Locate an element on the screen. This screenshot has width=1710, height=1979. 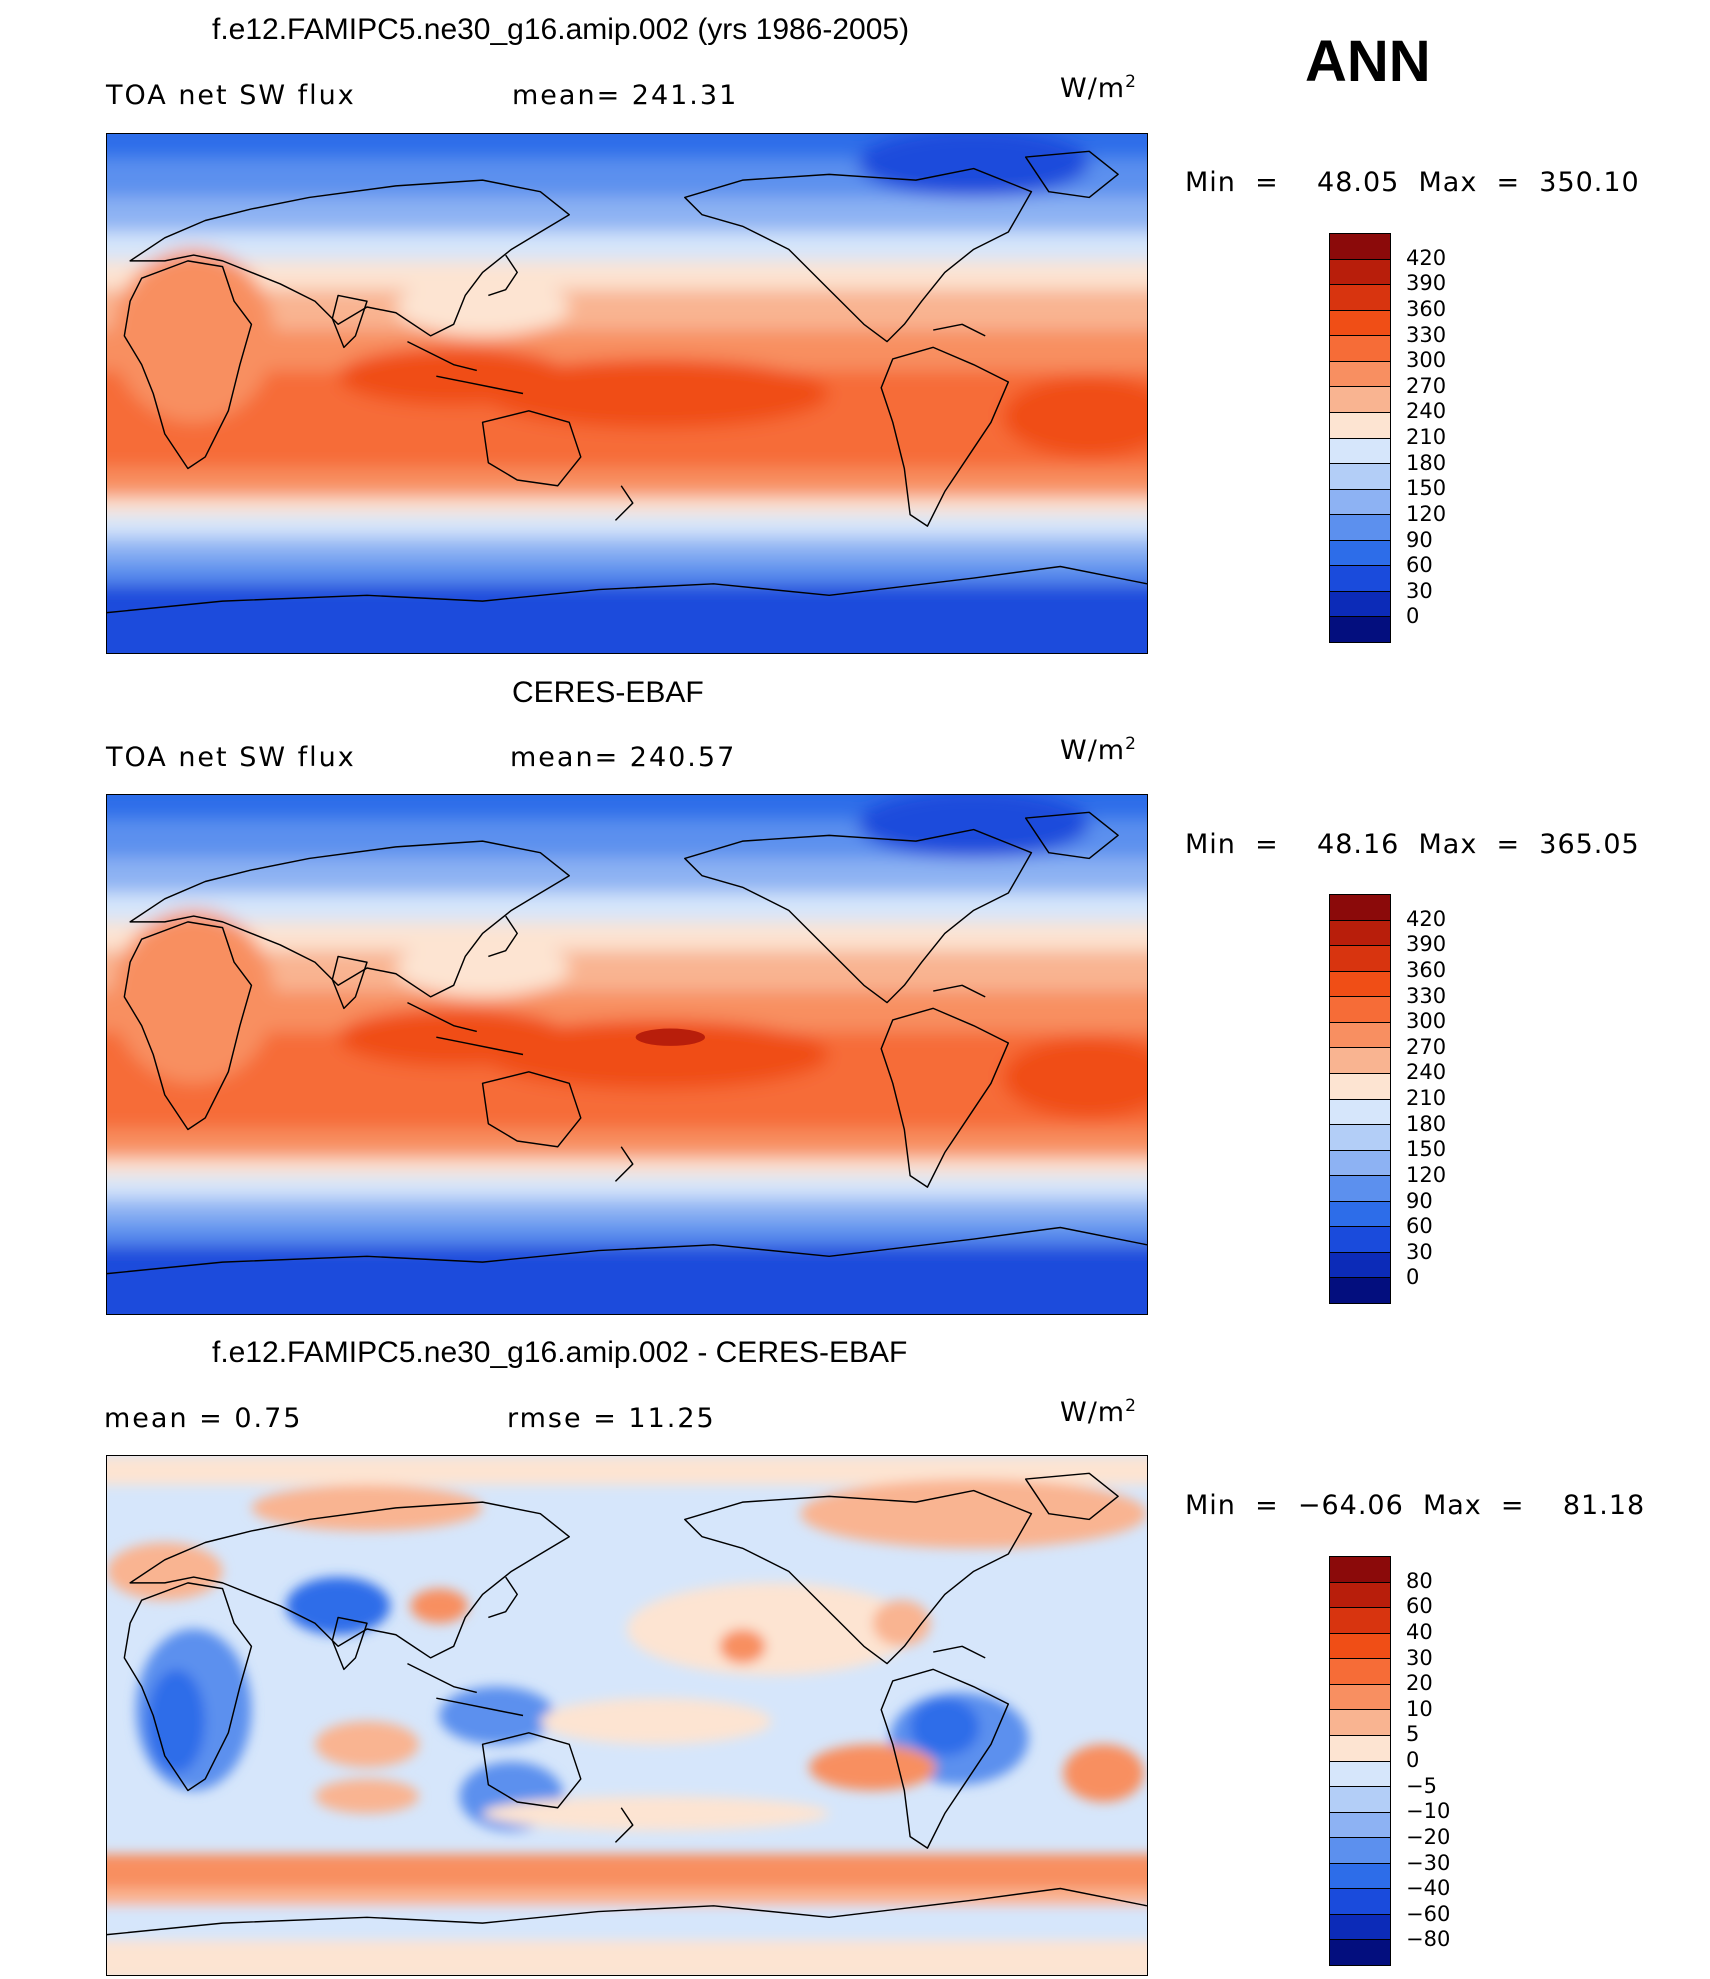
panel-1-variable-label: TOA net SW flux is located at coordinates (231, 95).